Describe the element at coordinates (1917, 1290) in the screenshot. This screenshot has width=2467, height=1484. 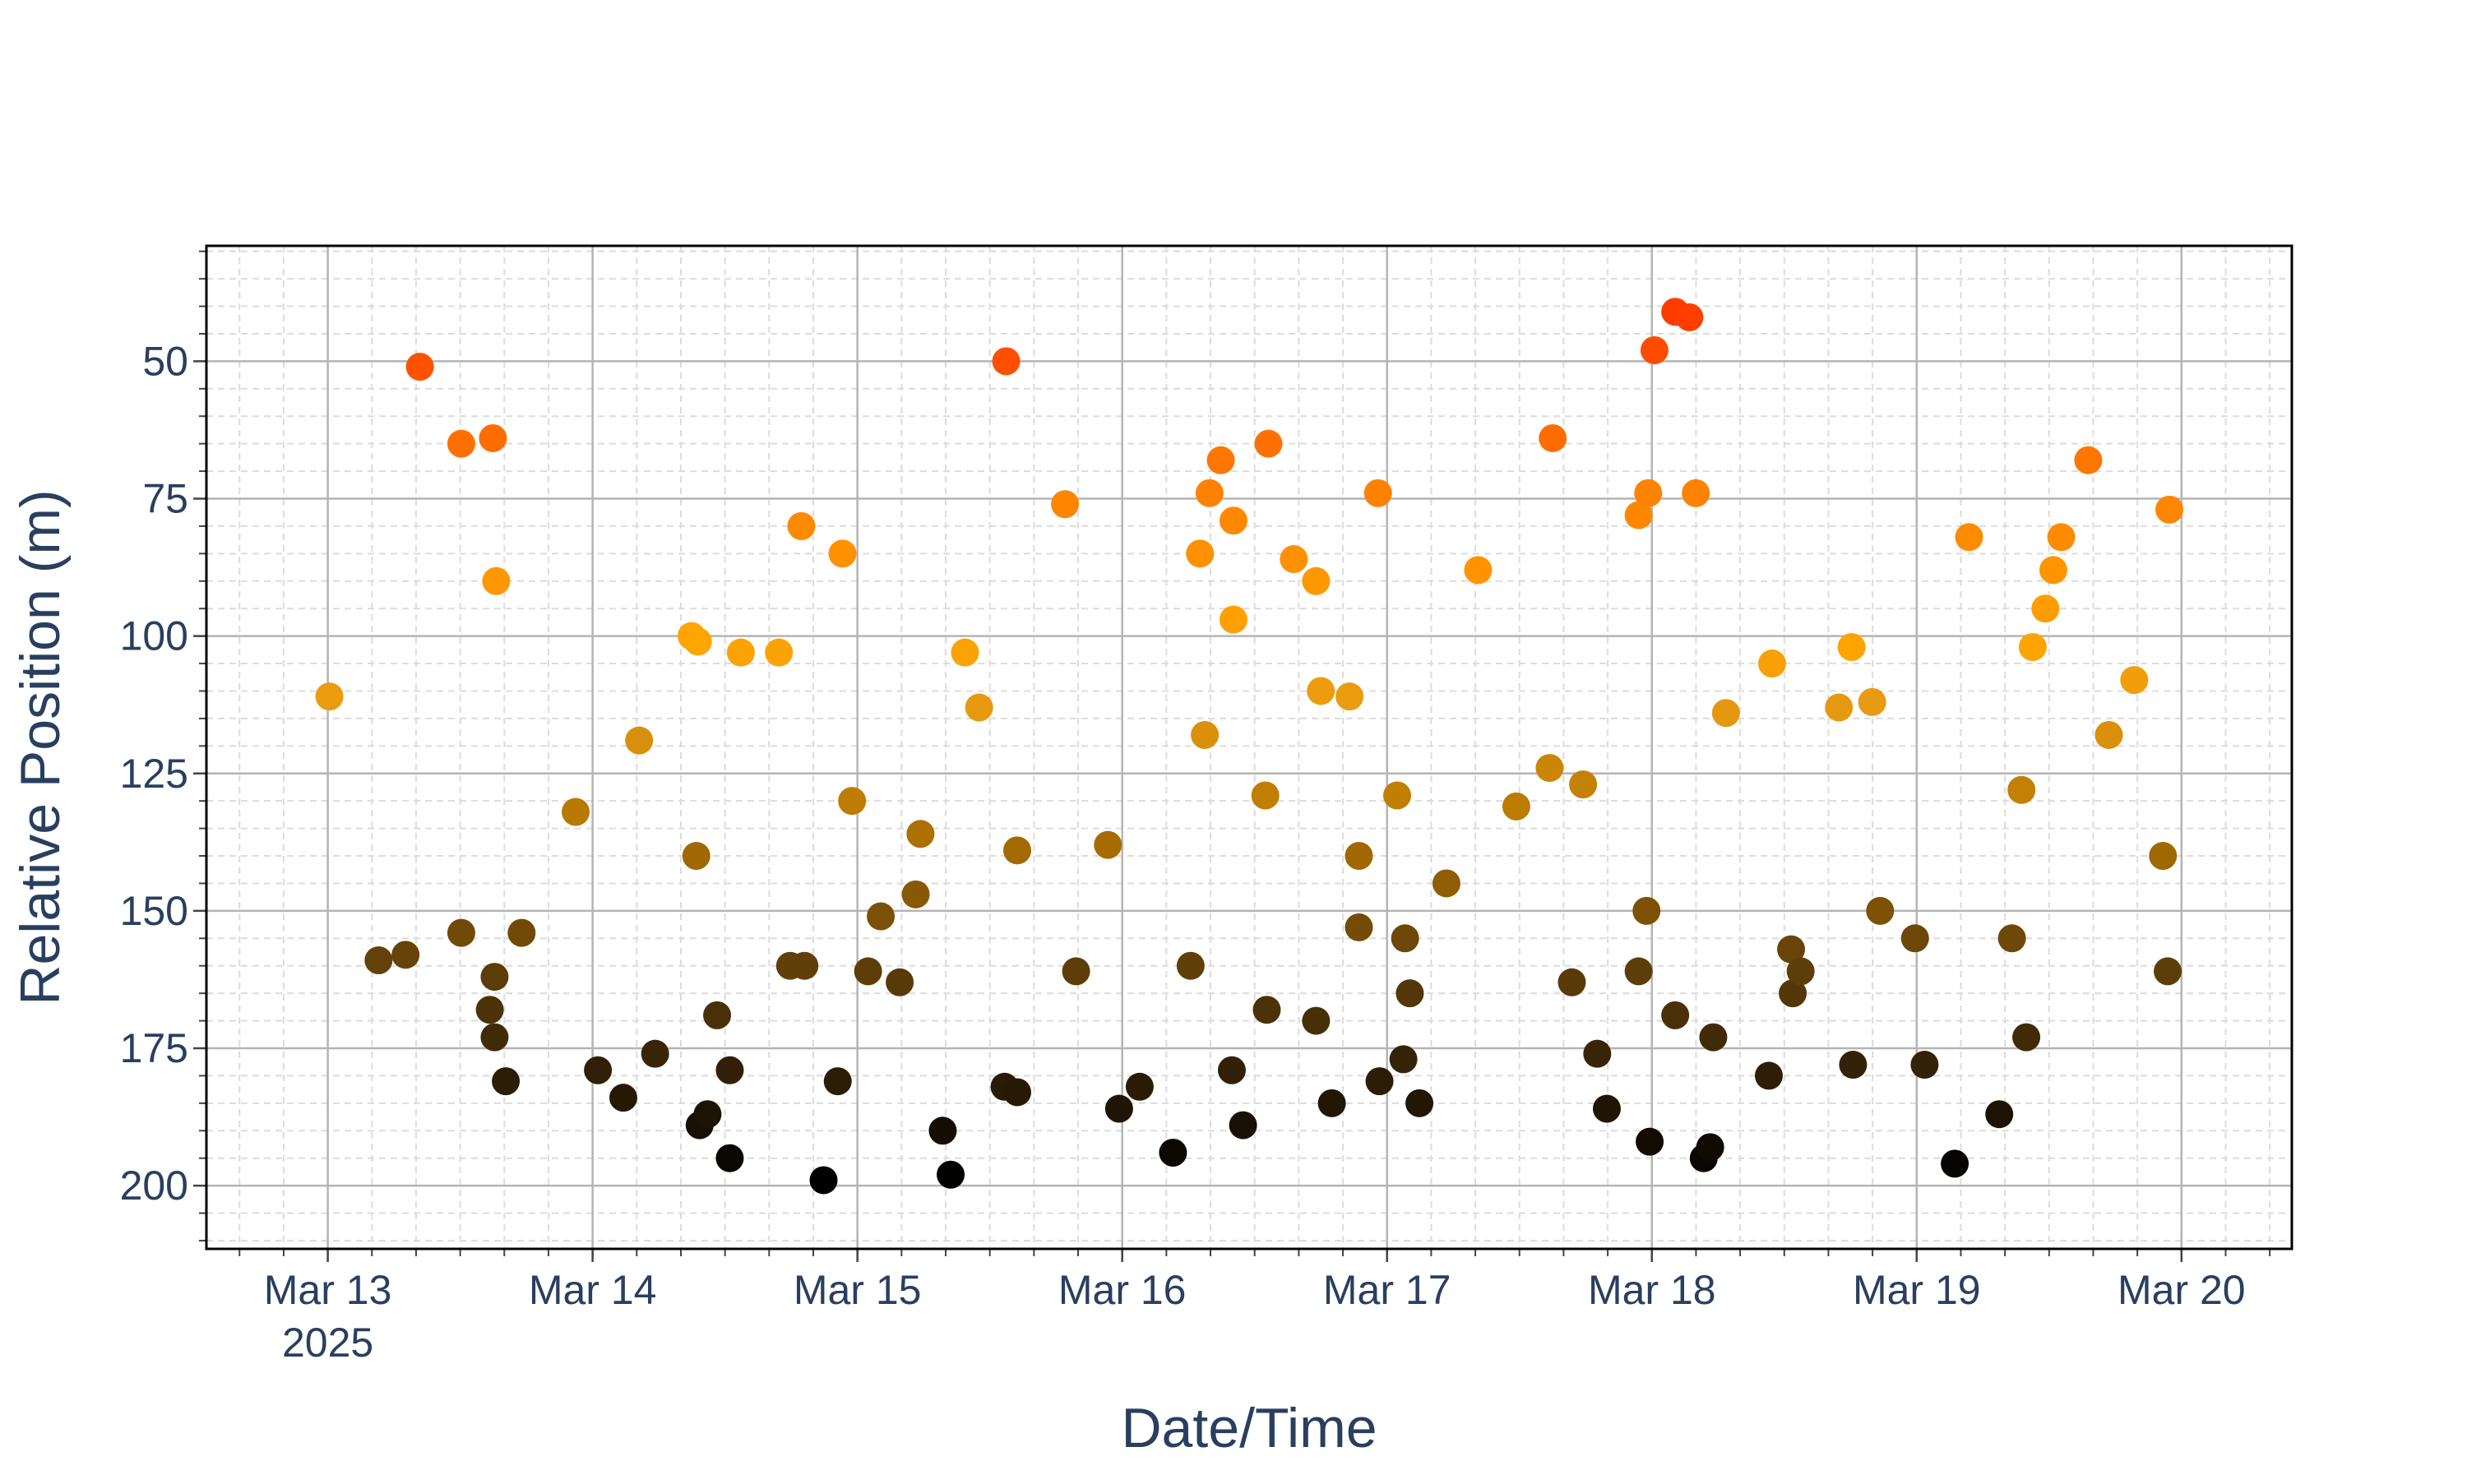
I see `x-tick-label: Mar 19` at that location.